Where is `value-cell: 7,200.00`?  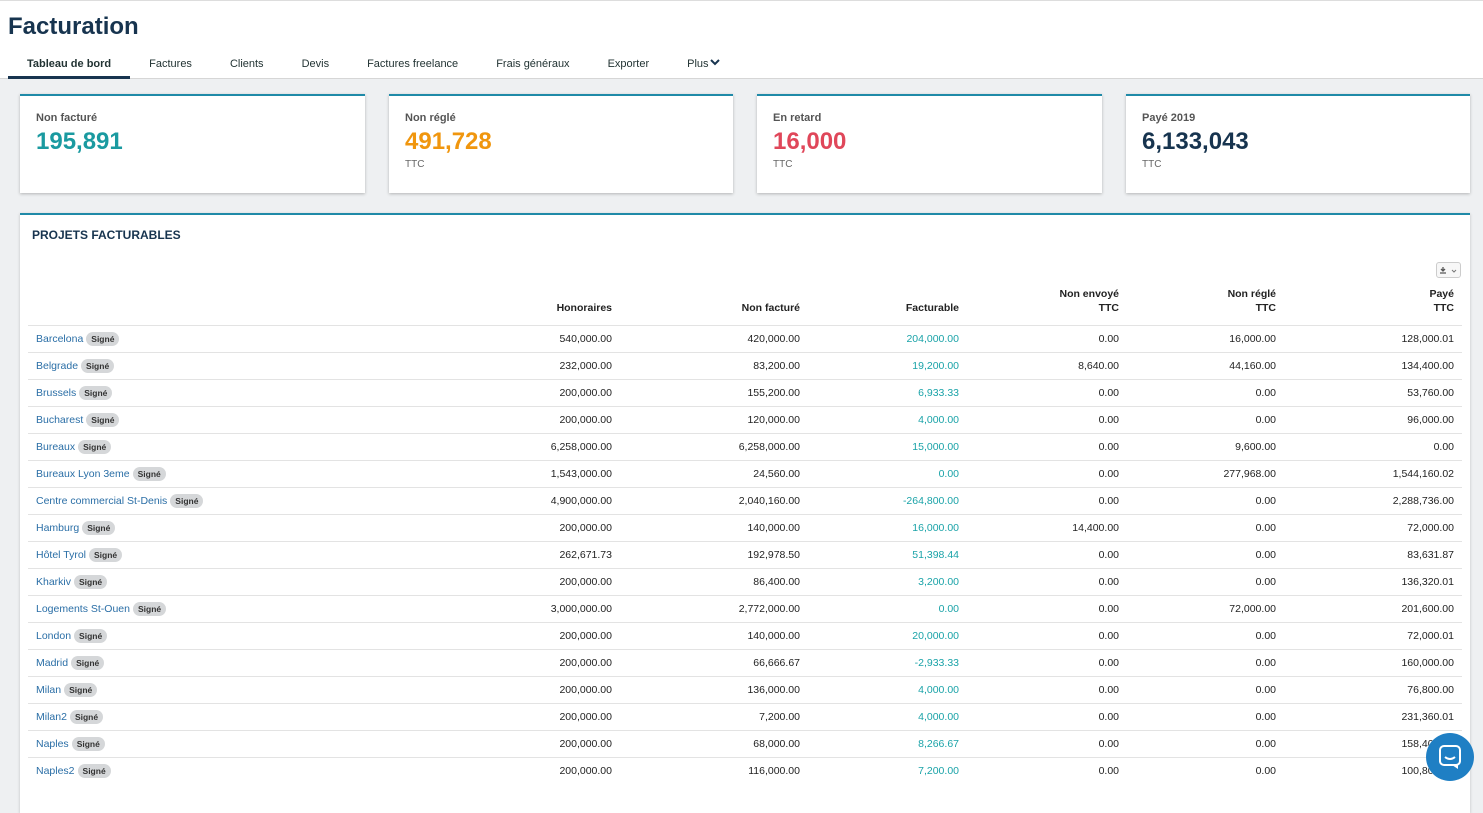
value-cell: 7,200.00 is located at coordinates (706, 716).